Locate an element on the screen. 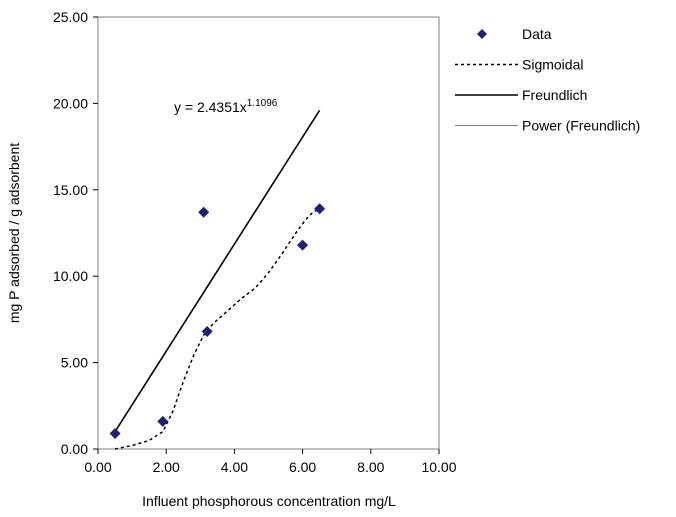 This screenshot has width=676, height=517. equation-base: y = 2.4351x is located at coordinates (210, 107).